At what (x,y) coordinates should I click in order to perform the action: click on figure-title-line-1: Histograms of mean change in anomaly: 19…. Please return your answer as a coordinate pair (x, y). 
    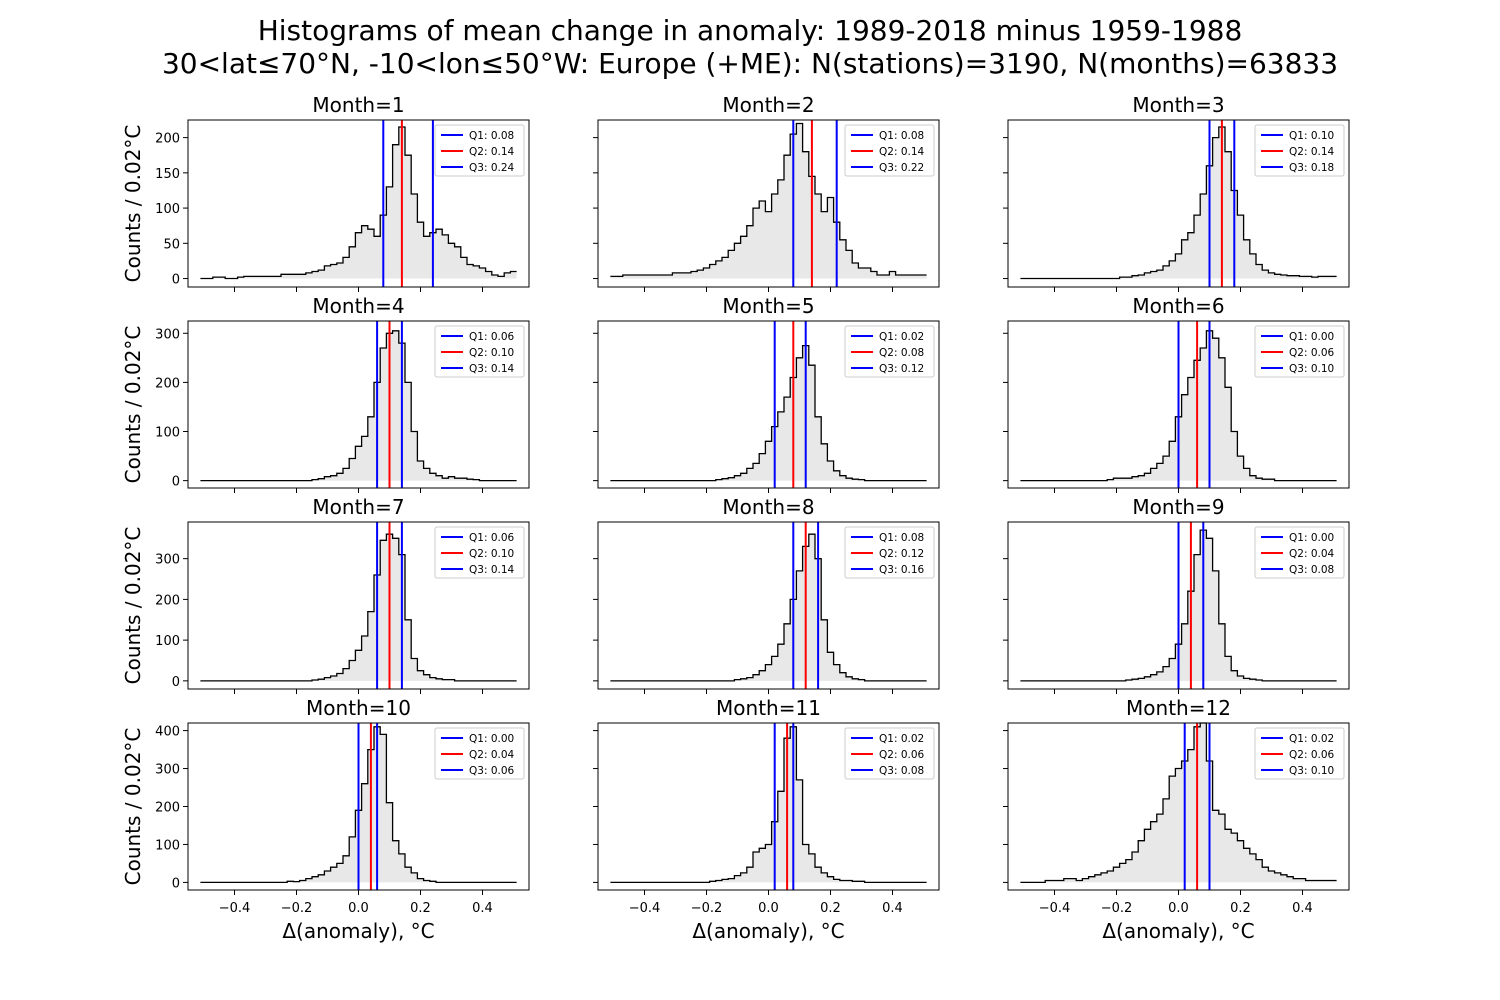
    Looking at the image, I should click on (750, 30).